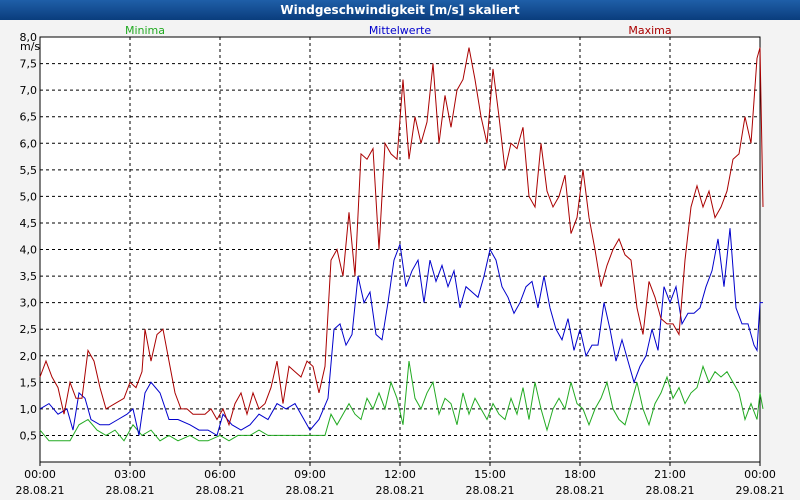 Image resolution: width=800 pixels, height=500 pixels. What do you see at coordinates (29, 196) in the screenshot?
I see `y-tick-label: 5,0` at bounding box center [29, 196].